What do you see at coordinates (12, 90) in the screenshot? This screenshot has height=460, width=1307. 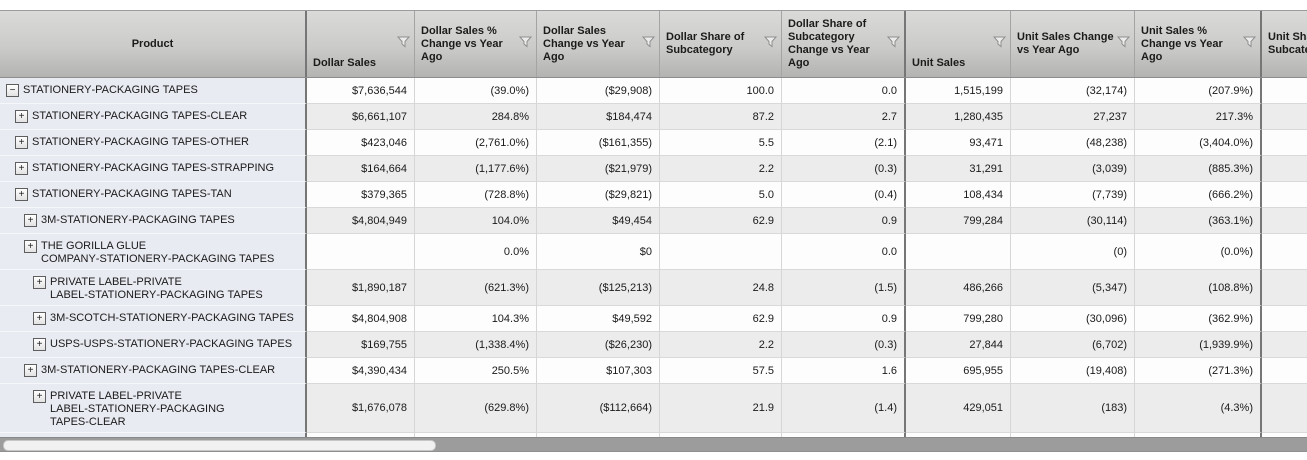 I see `expand-collapse-icon: −` at bounding box center [12, 90].